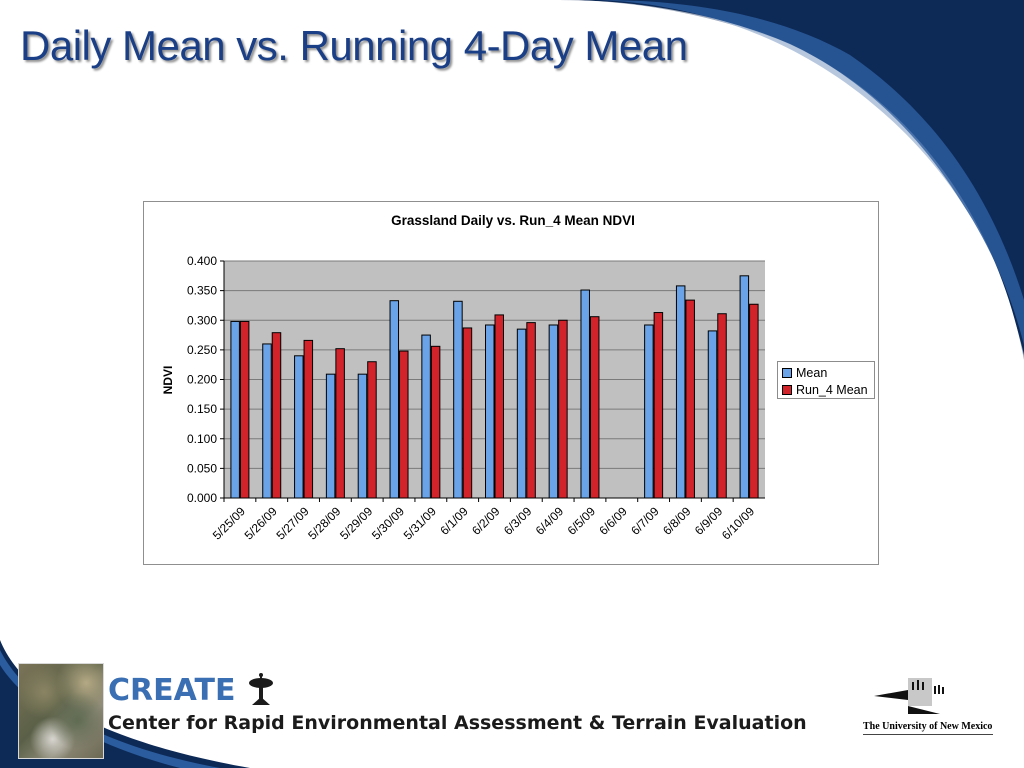 The width and height of the screenshot is (1024, 768). I want to click on y-tick-label: 0.300, so click(202, 320).